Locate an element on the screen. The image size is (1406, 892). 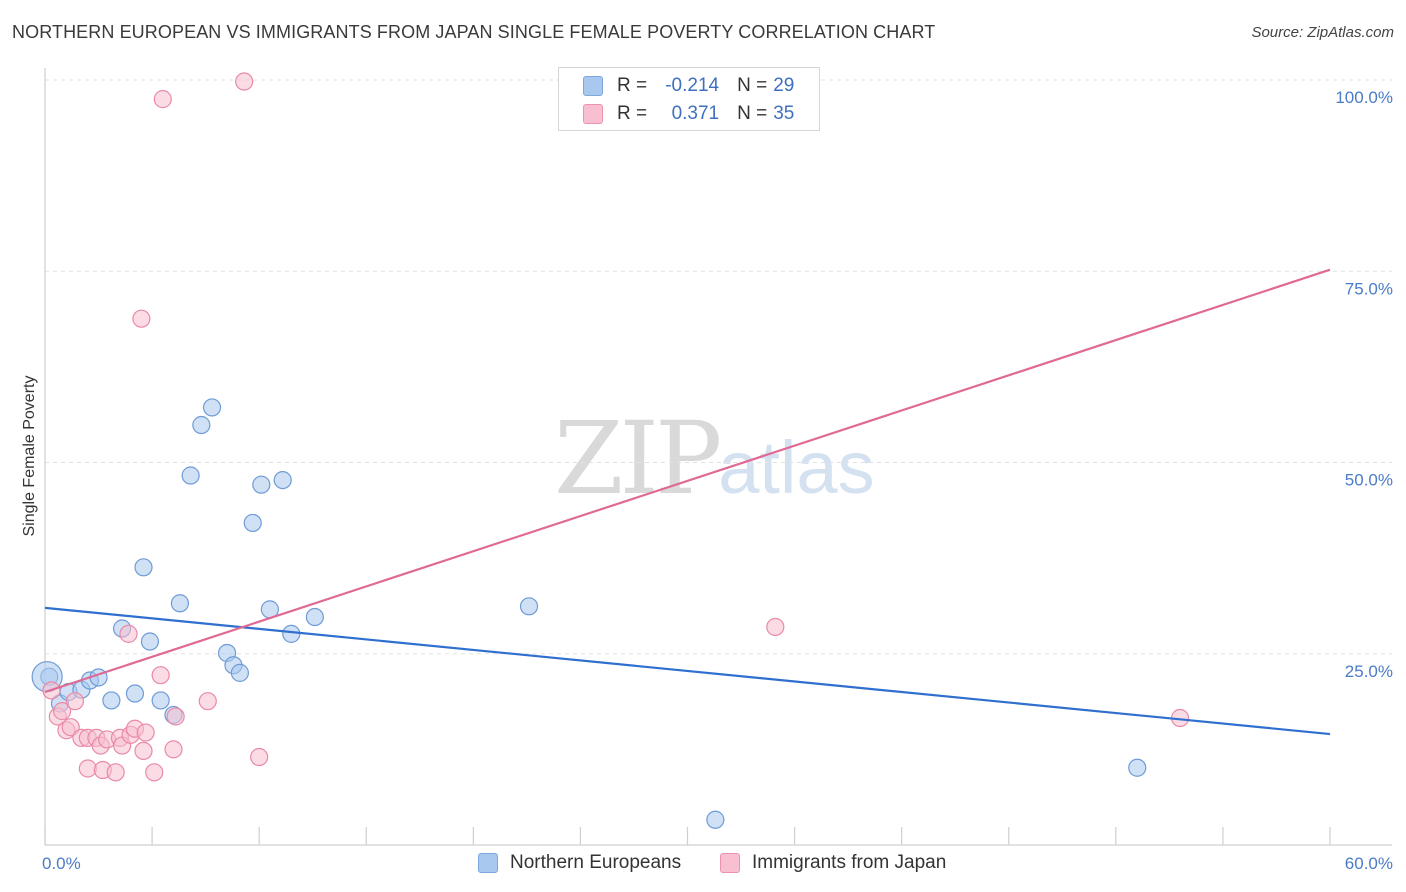
legend-item-label: Northern Europeans is located at coordinates (596, 862).